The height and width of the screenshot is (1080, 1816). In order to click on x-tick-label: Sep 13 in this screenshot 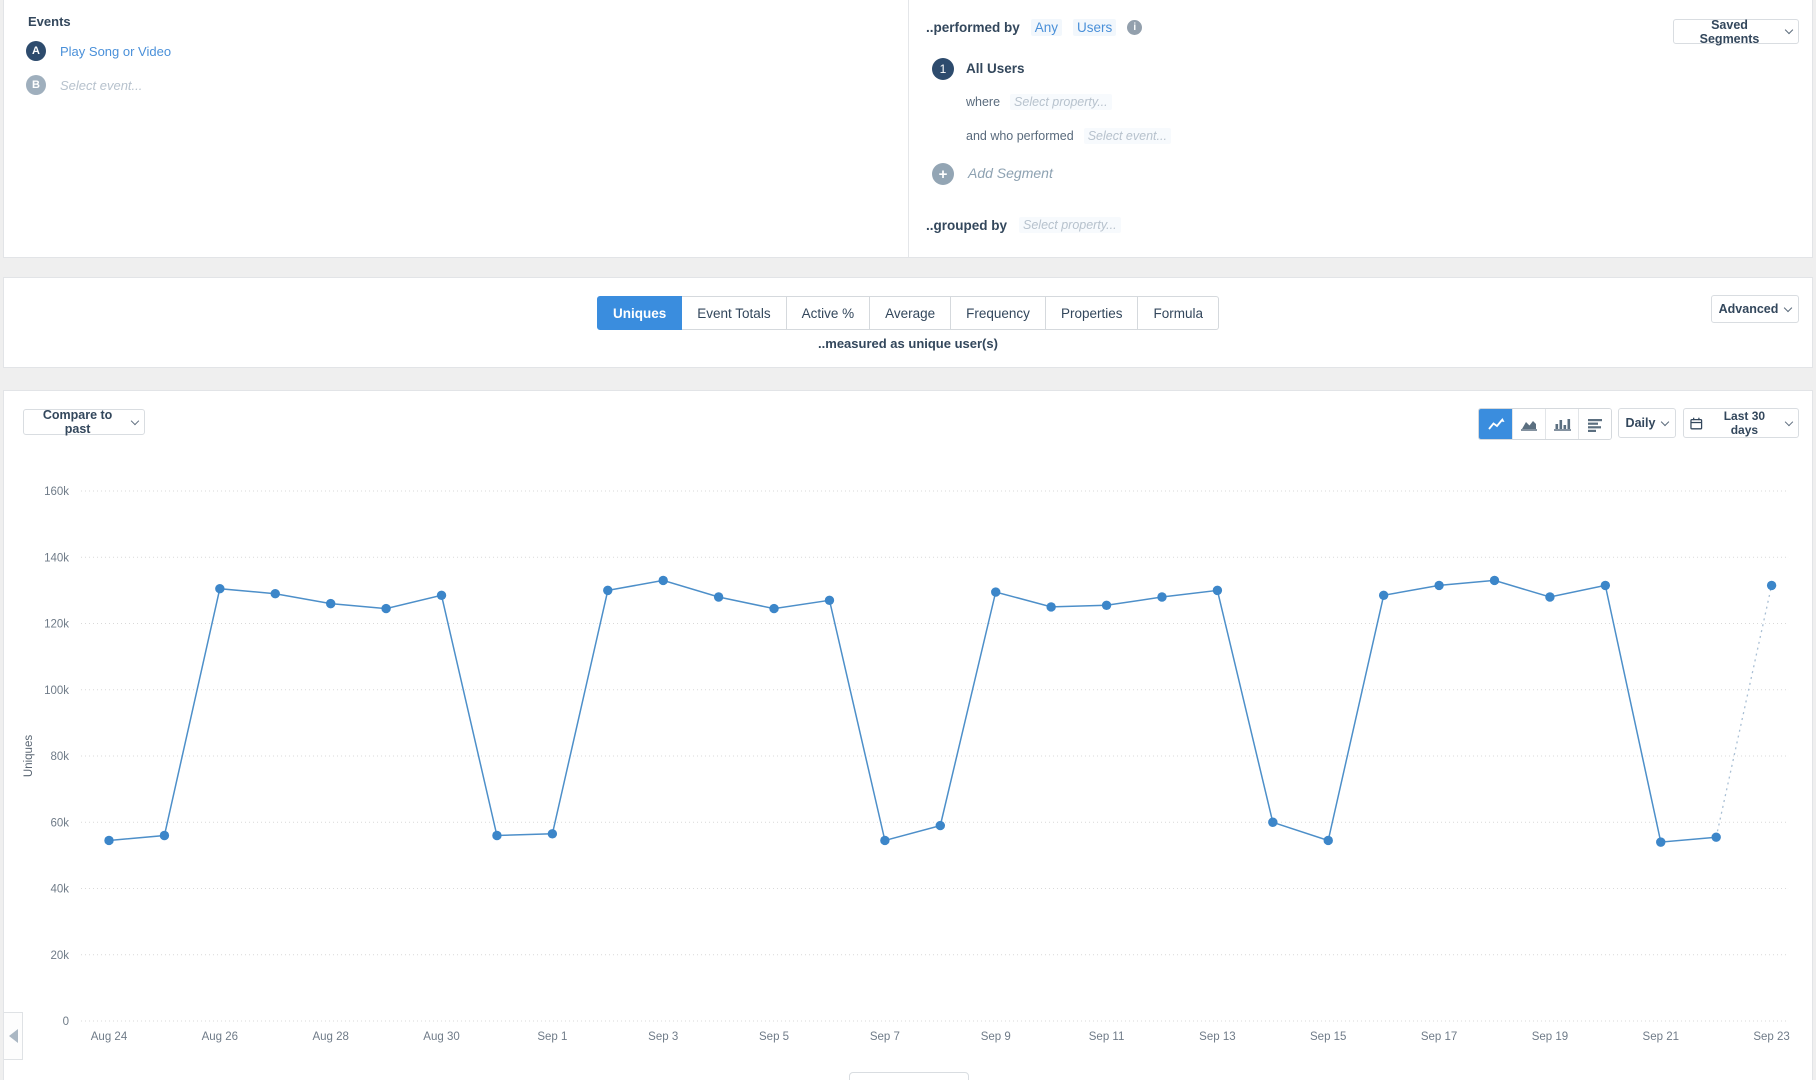, I will do `click(1217, 1037)`.